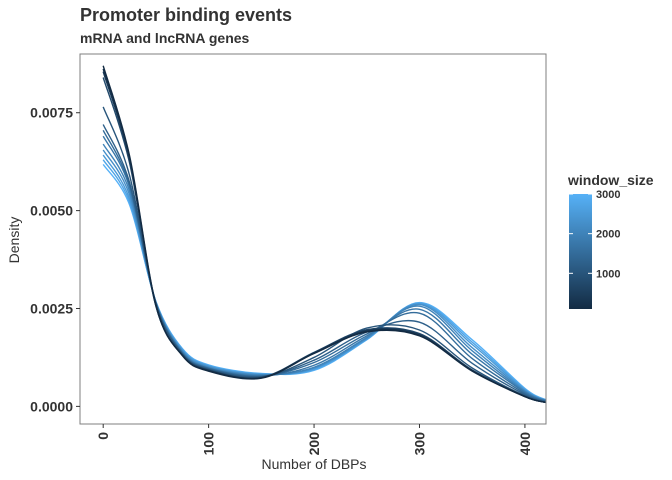  What do you see at coordinates (313, 464) in the screenshot?
I see `x-axis-title: Number of DBPs` at bounding box center [313, 464].